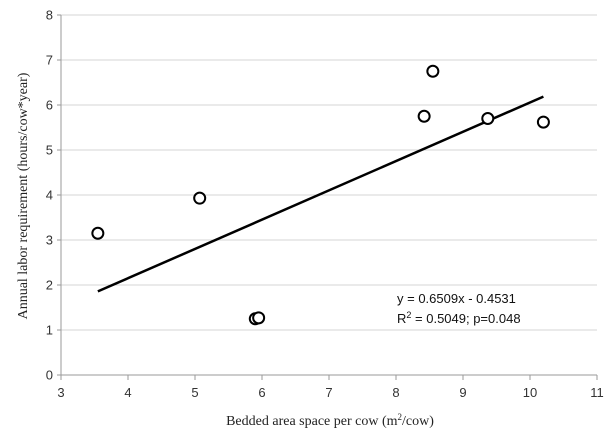  I want to click on x-tick-label-3: 3, so click(60, 392).